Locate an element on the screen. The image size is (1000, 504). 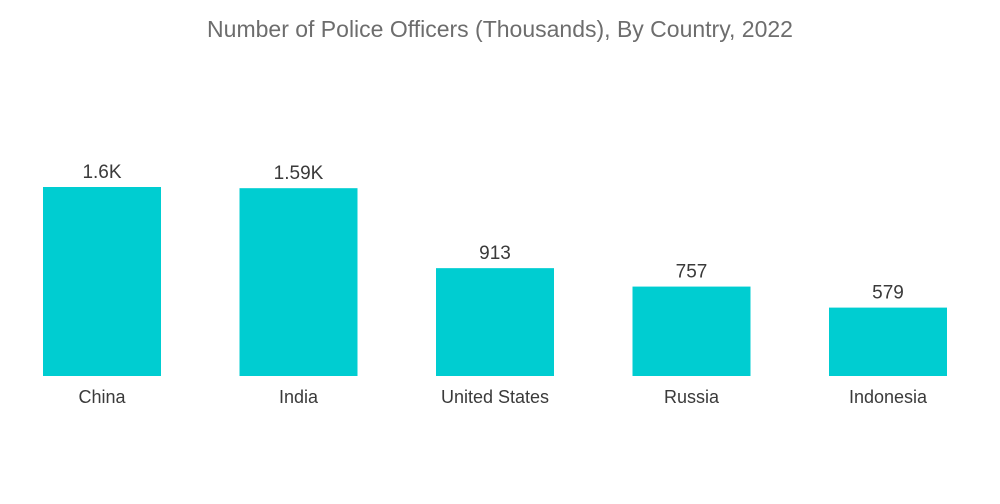
data-label-india: 1.59K is located at coordinates (299, 173).